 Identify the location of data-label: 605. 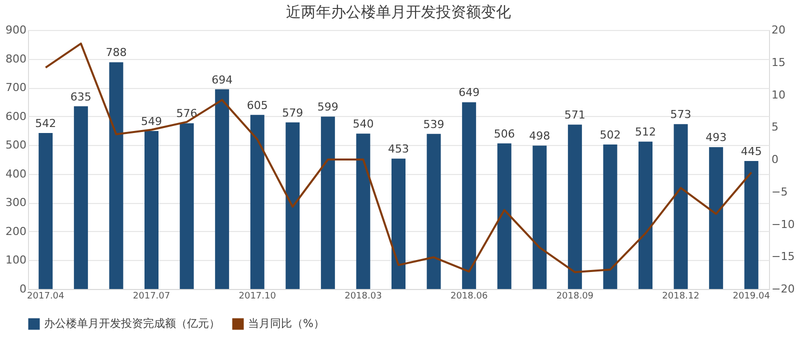
(257, 105).